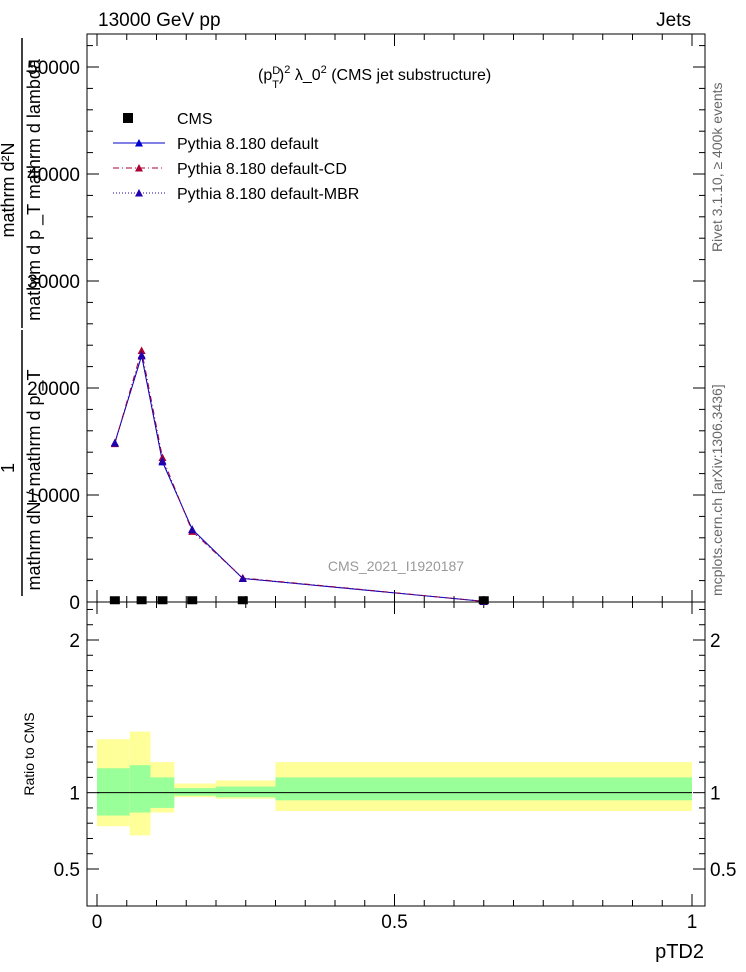 Image resolution: width=746 pixels, height=972 pixels. I want to click on y-label-denominator: mathrm dN / mathrm d p _T, so click(34, 479).